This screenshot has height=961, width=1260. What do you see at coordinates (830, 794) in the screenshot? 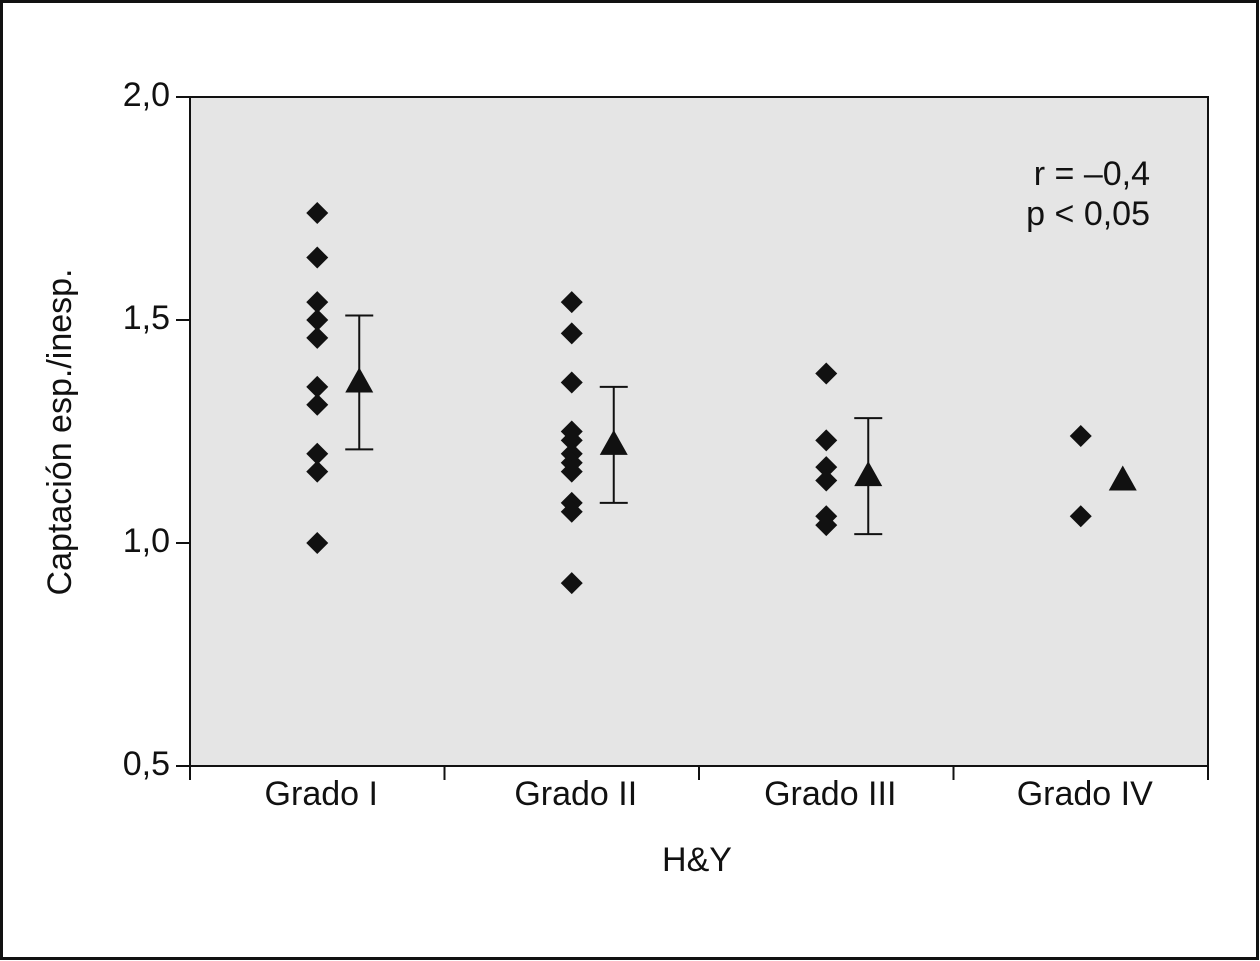
I see `x-tick-label: Grado III` at bounding box center [830, 794].